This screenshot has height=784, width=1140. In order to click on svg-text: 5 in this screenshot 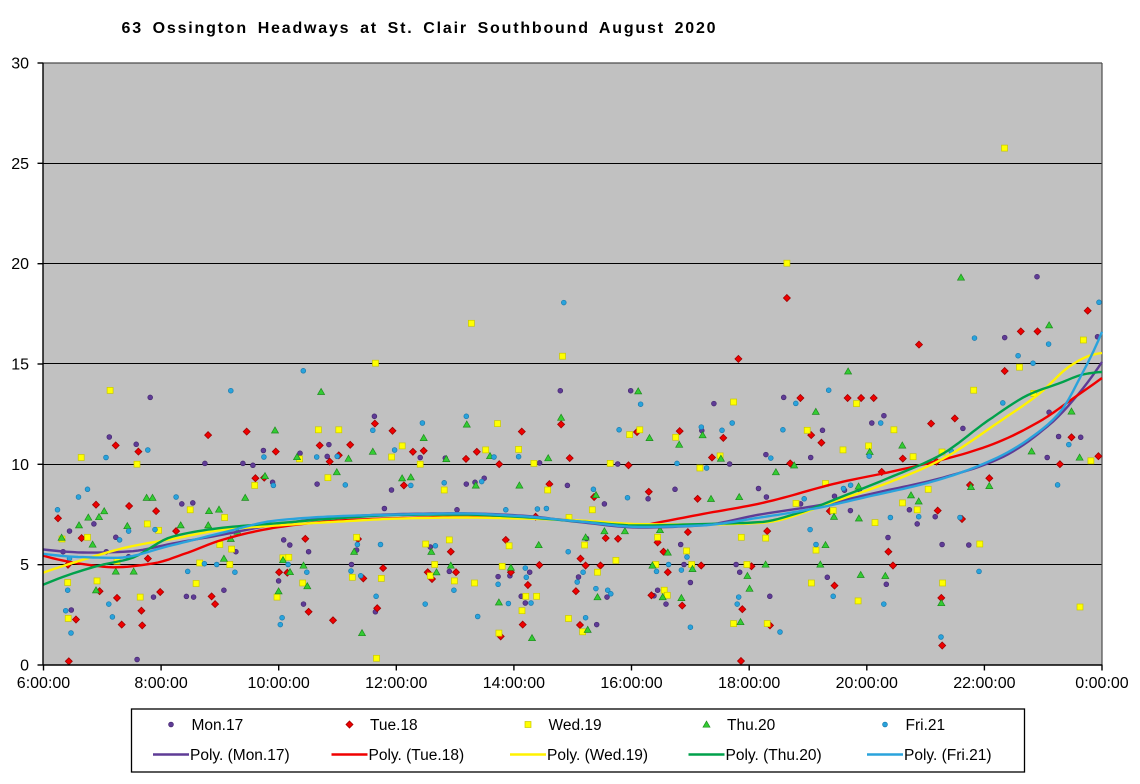, I will do `click(24, 565)`.